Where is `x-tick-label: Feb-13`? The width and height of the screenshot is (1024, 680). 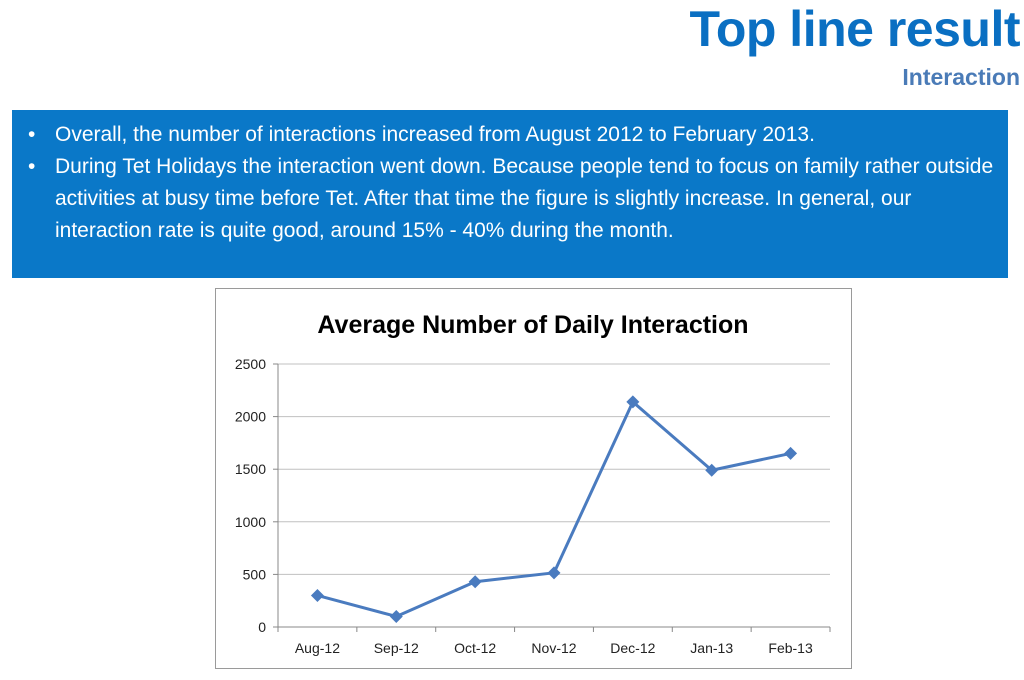
x-tick-label: Feb-13 is located at coordinates (790, 648).